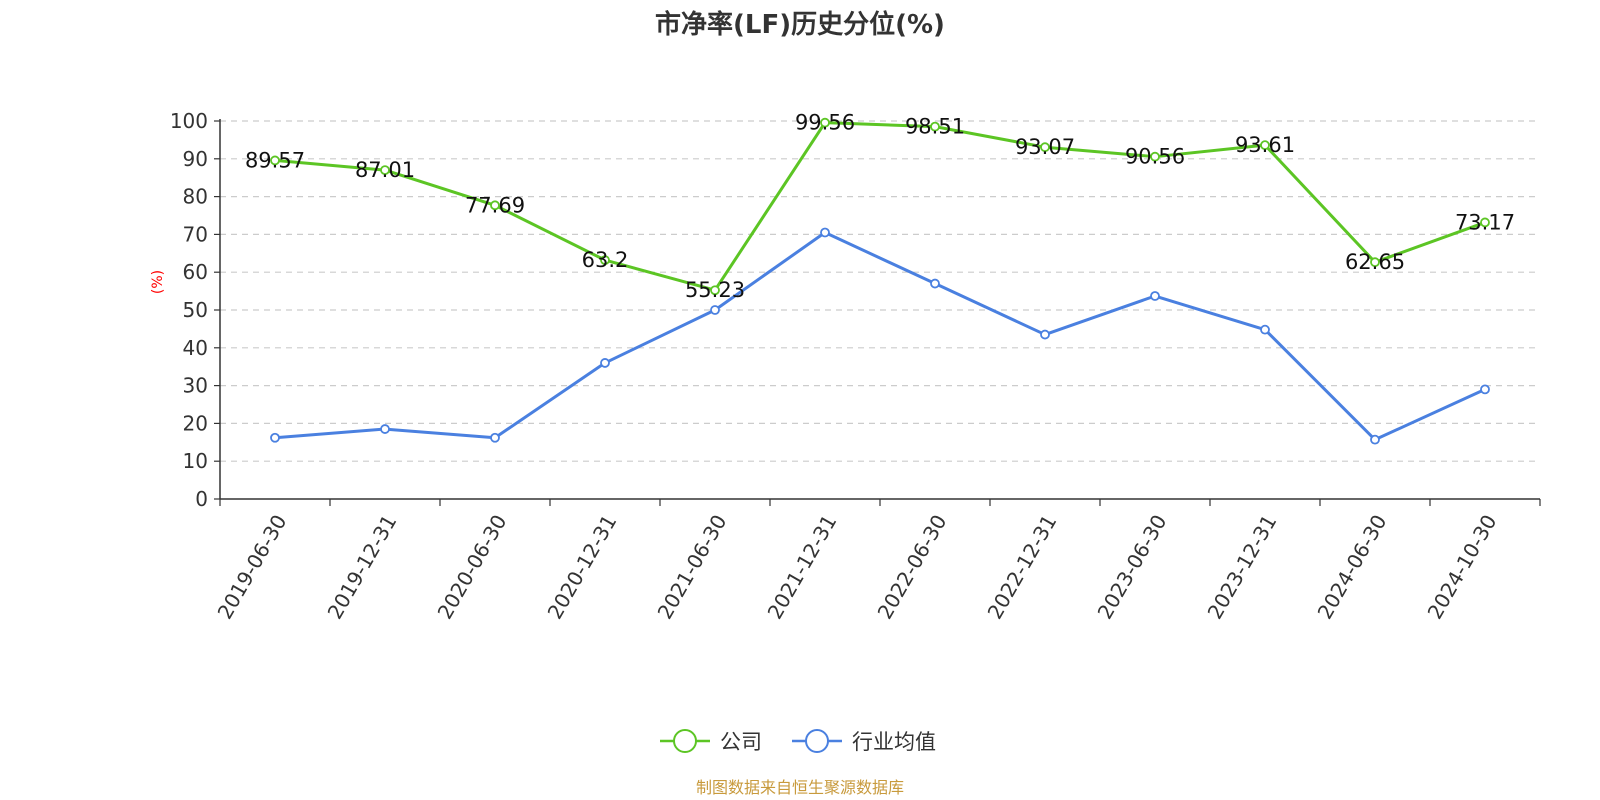  Describe the element at coordinates (741, 742) in the screenshot. I see `legend-label: 公司` at that location.